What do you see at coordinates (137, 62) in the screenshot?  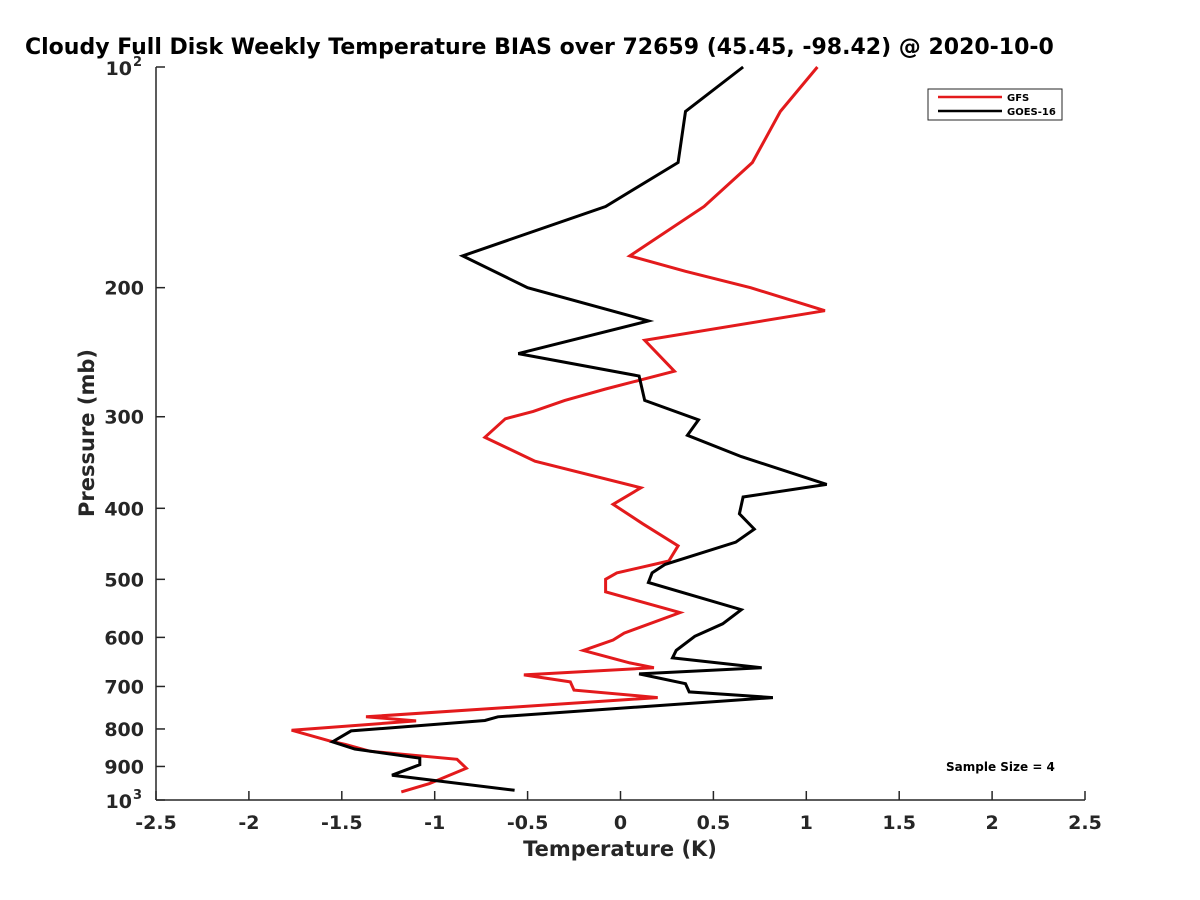 I see `y-tick-exponent: 2` at bounding box center [137, 62].